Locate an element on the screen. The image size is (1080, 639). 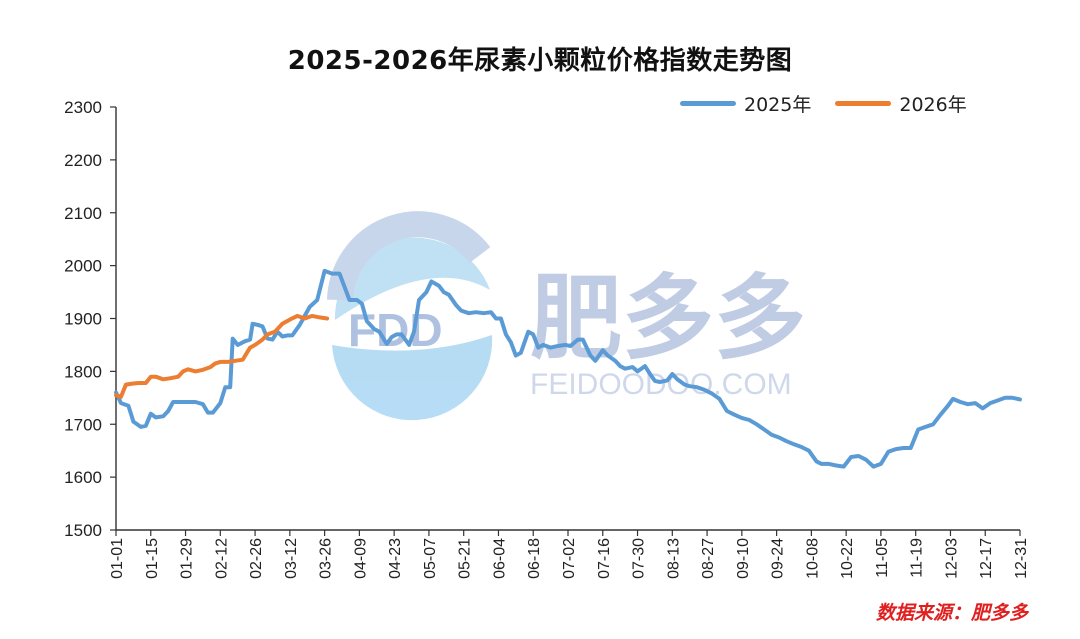
x-tick-label: 11-05 is located at coordinates (882, 558).